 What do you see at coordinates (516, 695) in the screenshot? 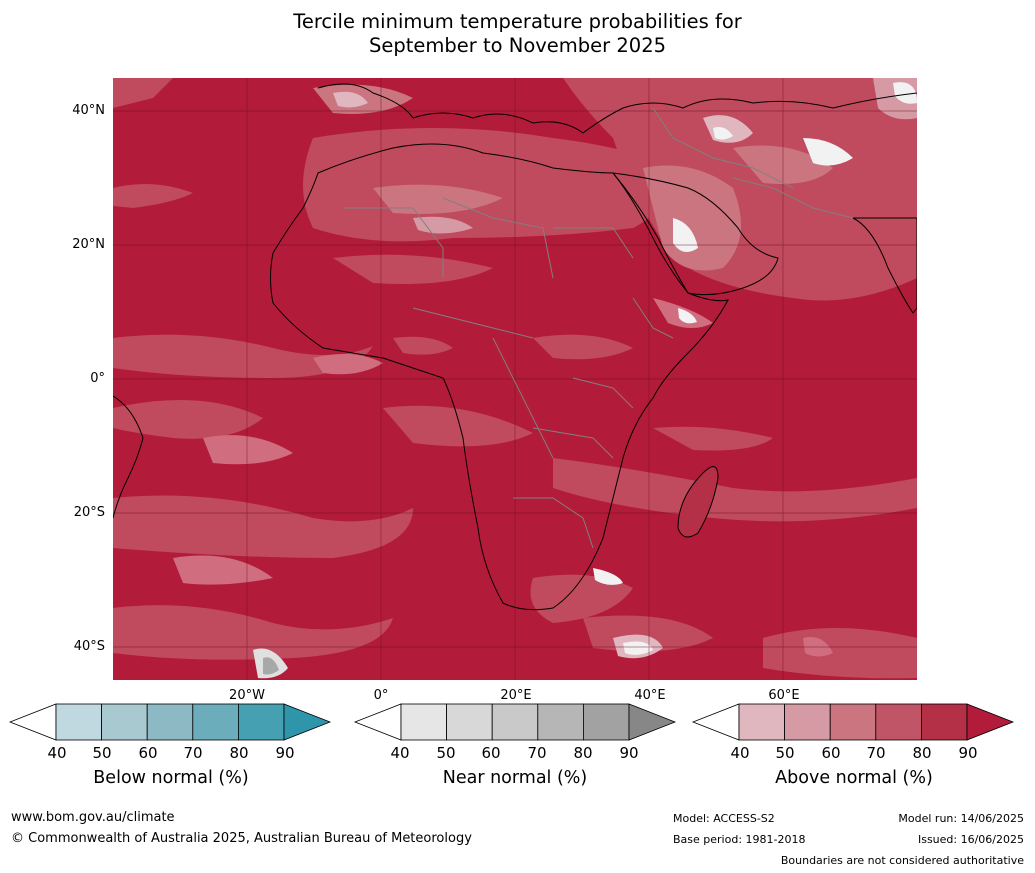
I see `lon-label-20e: 20°E` at bounding box center [516, 695].